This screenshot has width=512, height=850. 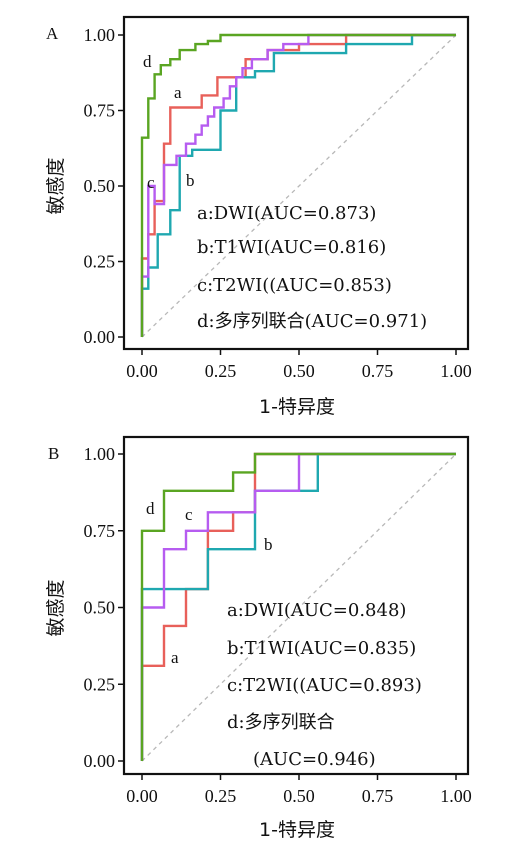 I want to click on curve-tag-b-b: b, so click(x=268, y=544).